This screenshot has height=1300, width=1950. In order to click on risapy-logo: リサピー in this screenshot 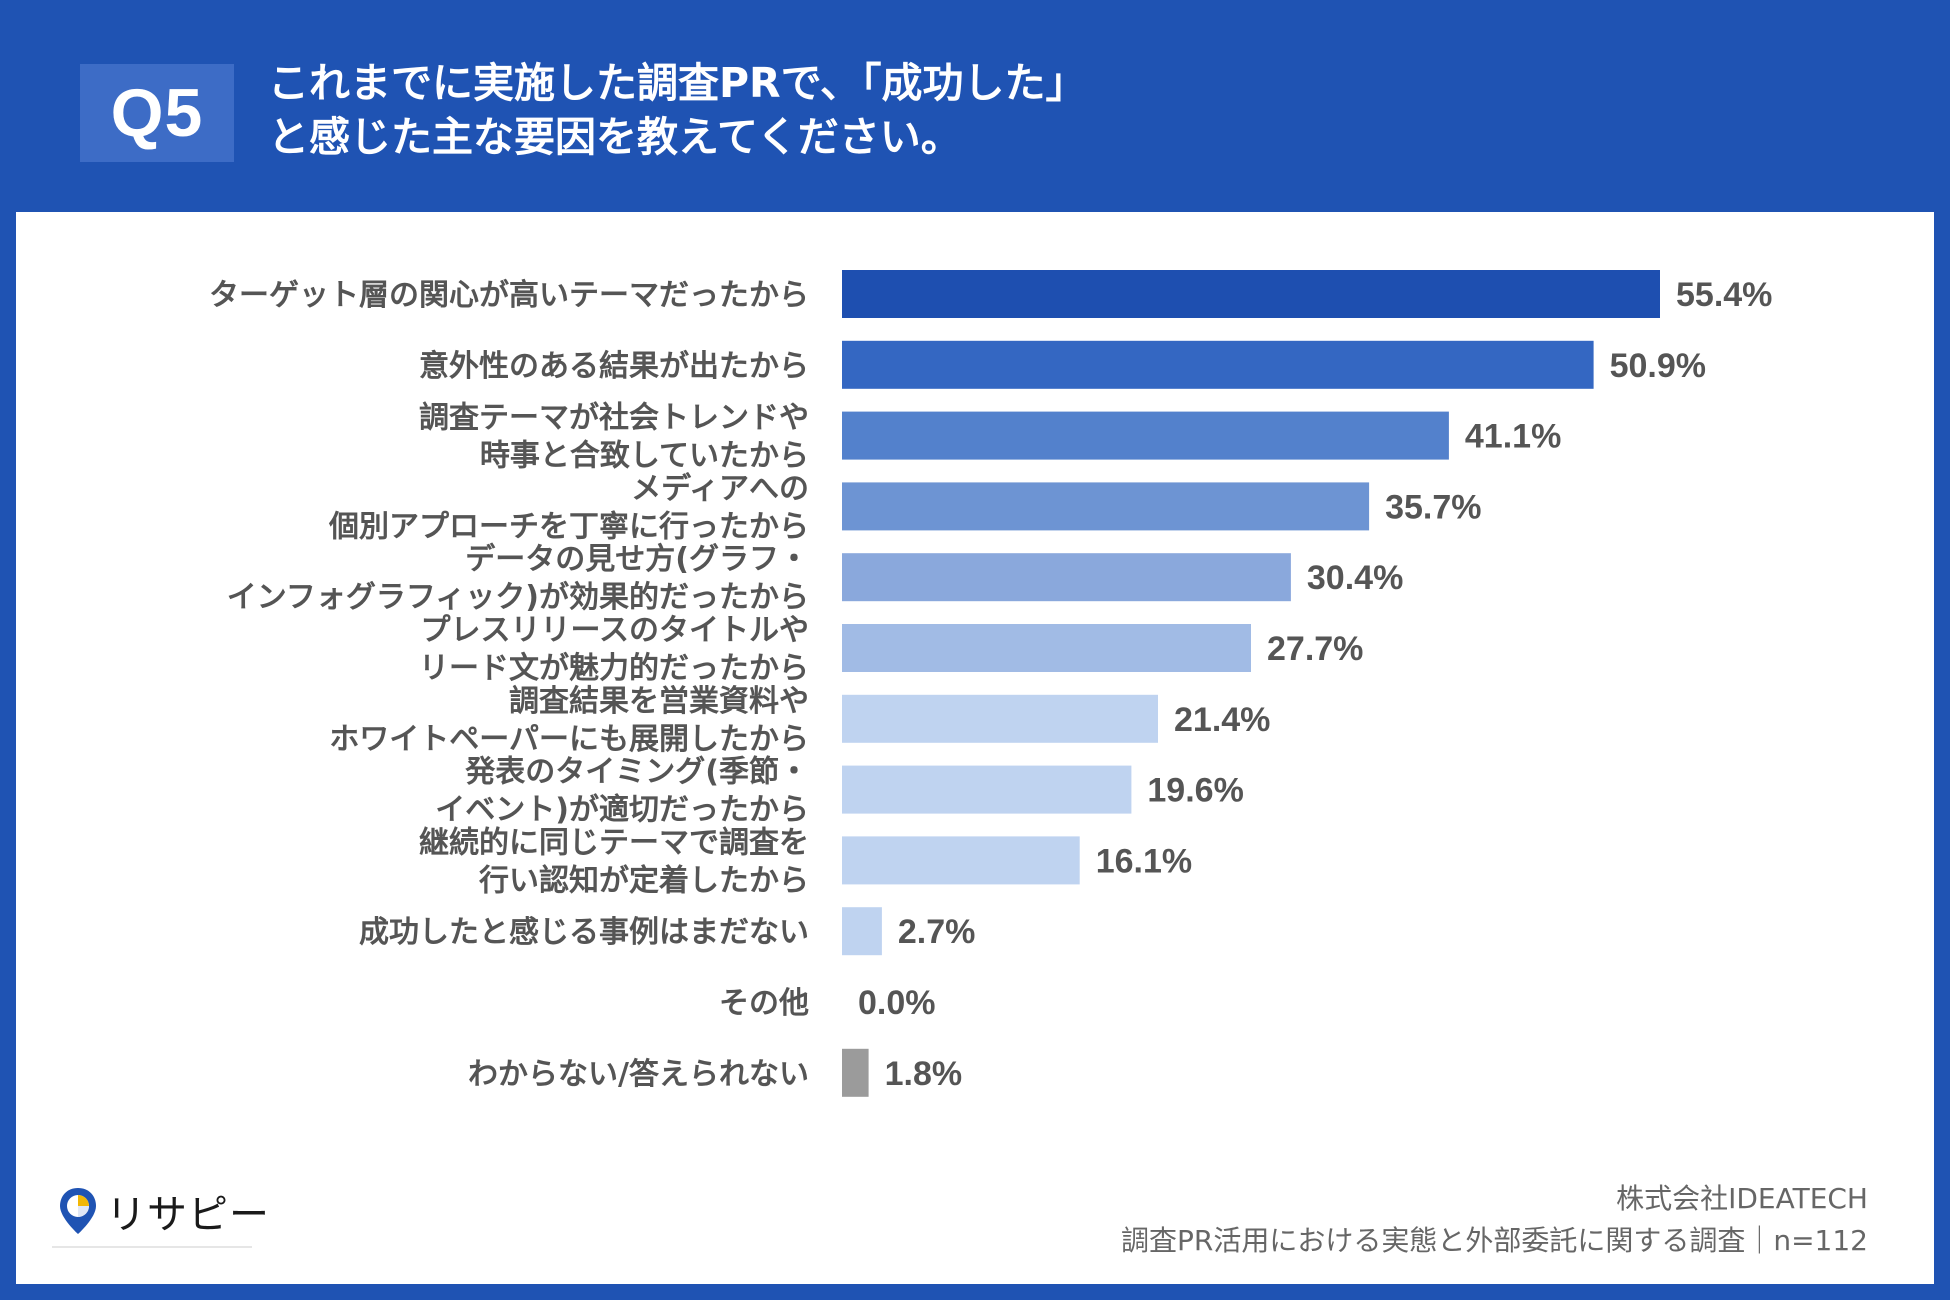, I will do `click(164, 1211)`.